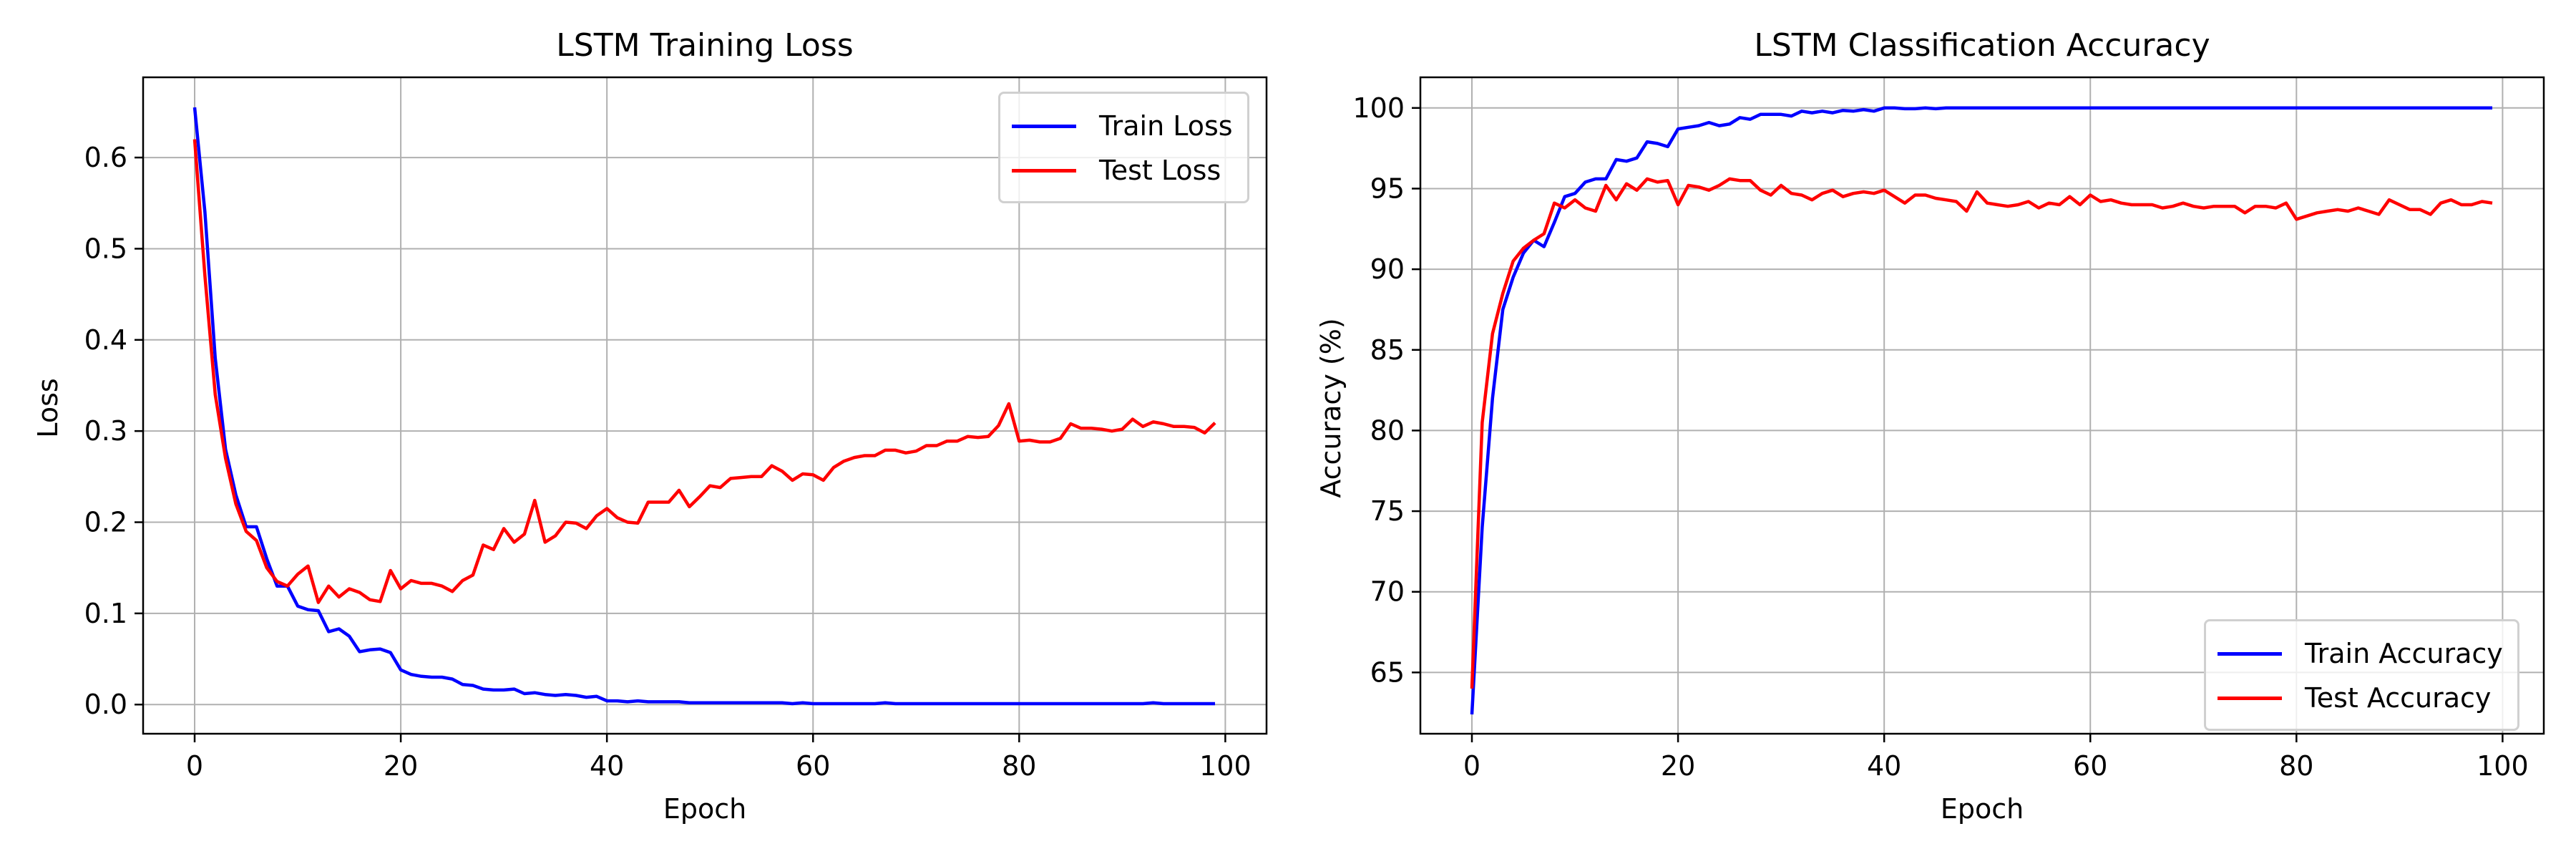 Image resolution: width=2576 pixels, height=859 pixels. Describe the element at coordinates (1331, 408) in the screenshot. I see `accuracy-y-axis-label: Accuracy (%)` at that location.